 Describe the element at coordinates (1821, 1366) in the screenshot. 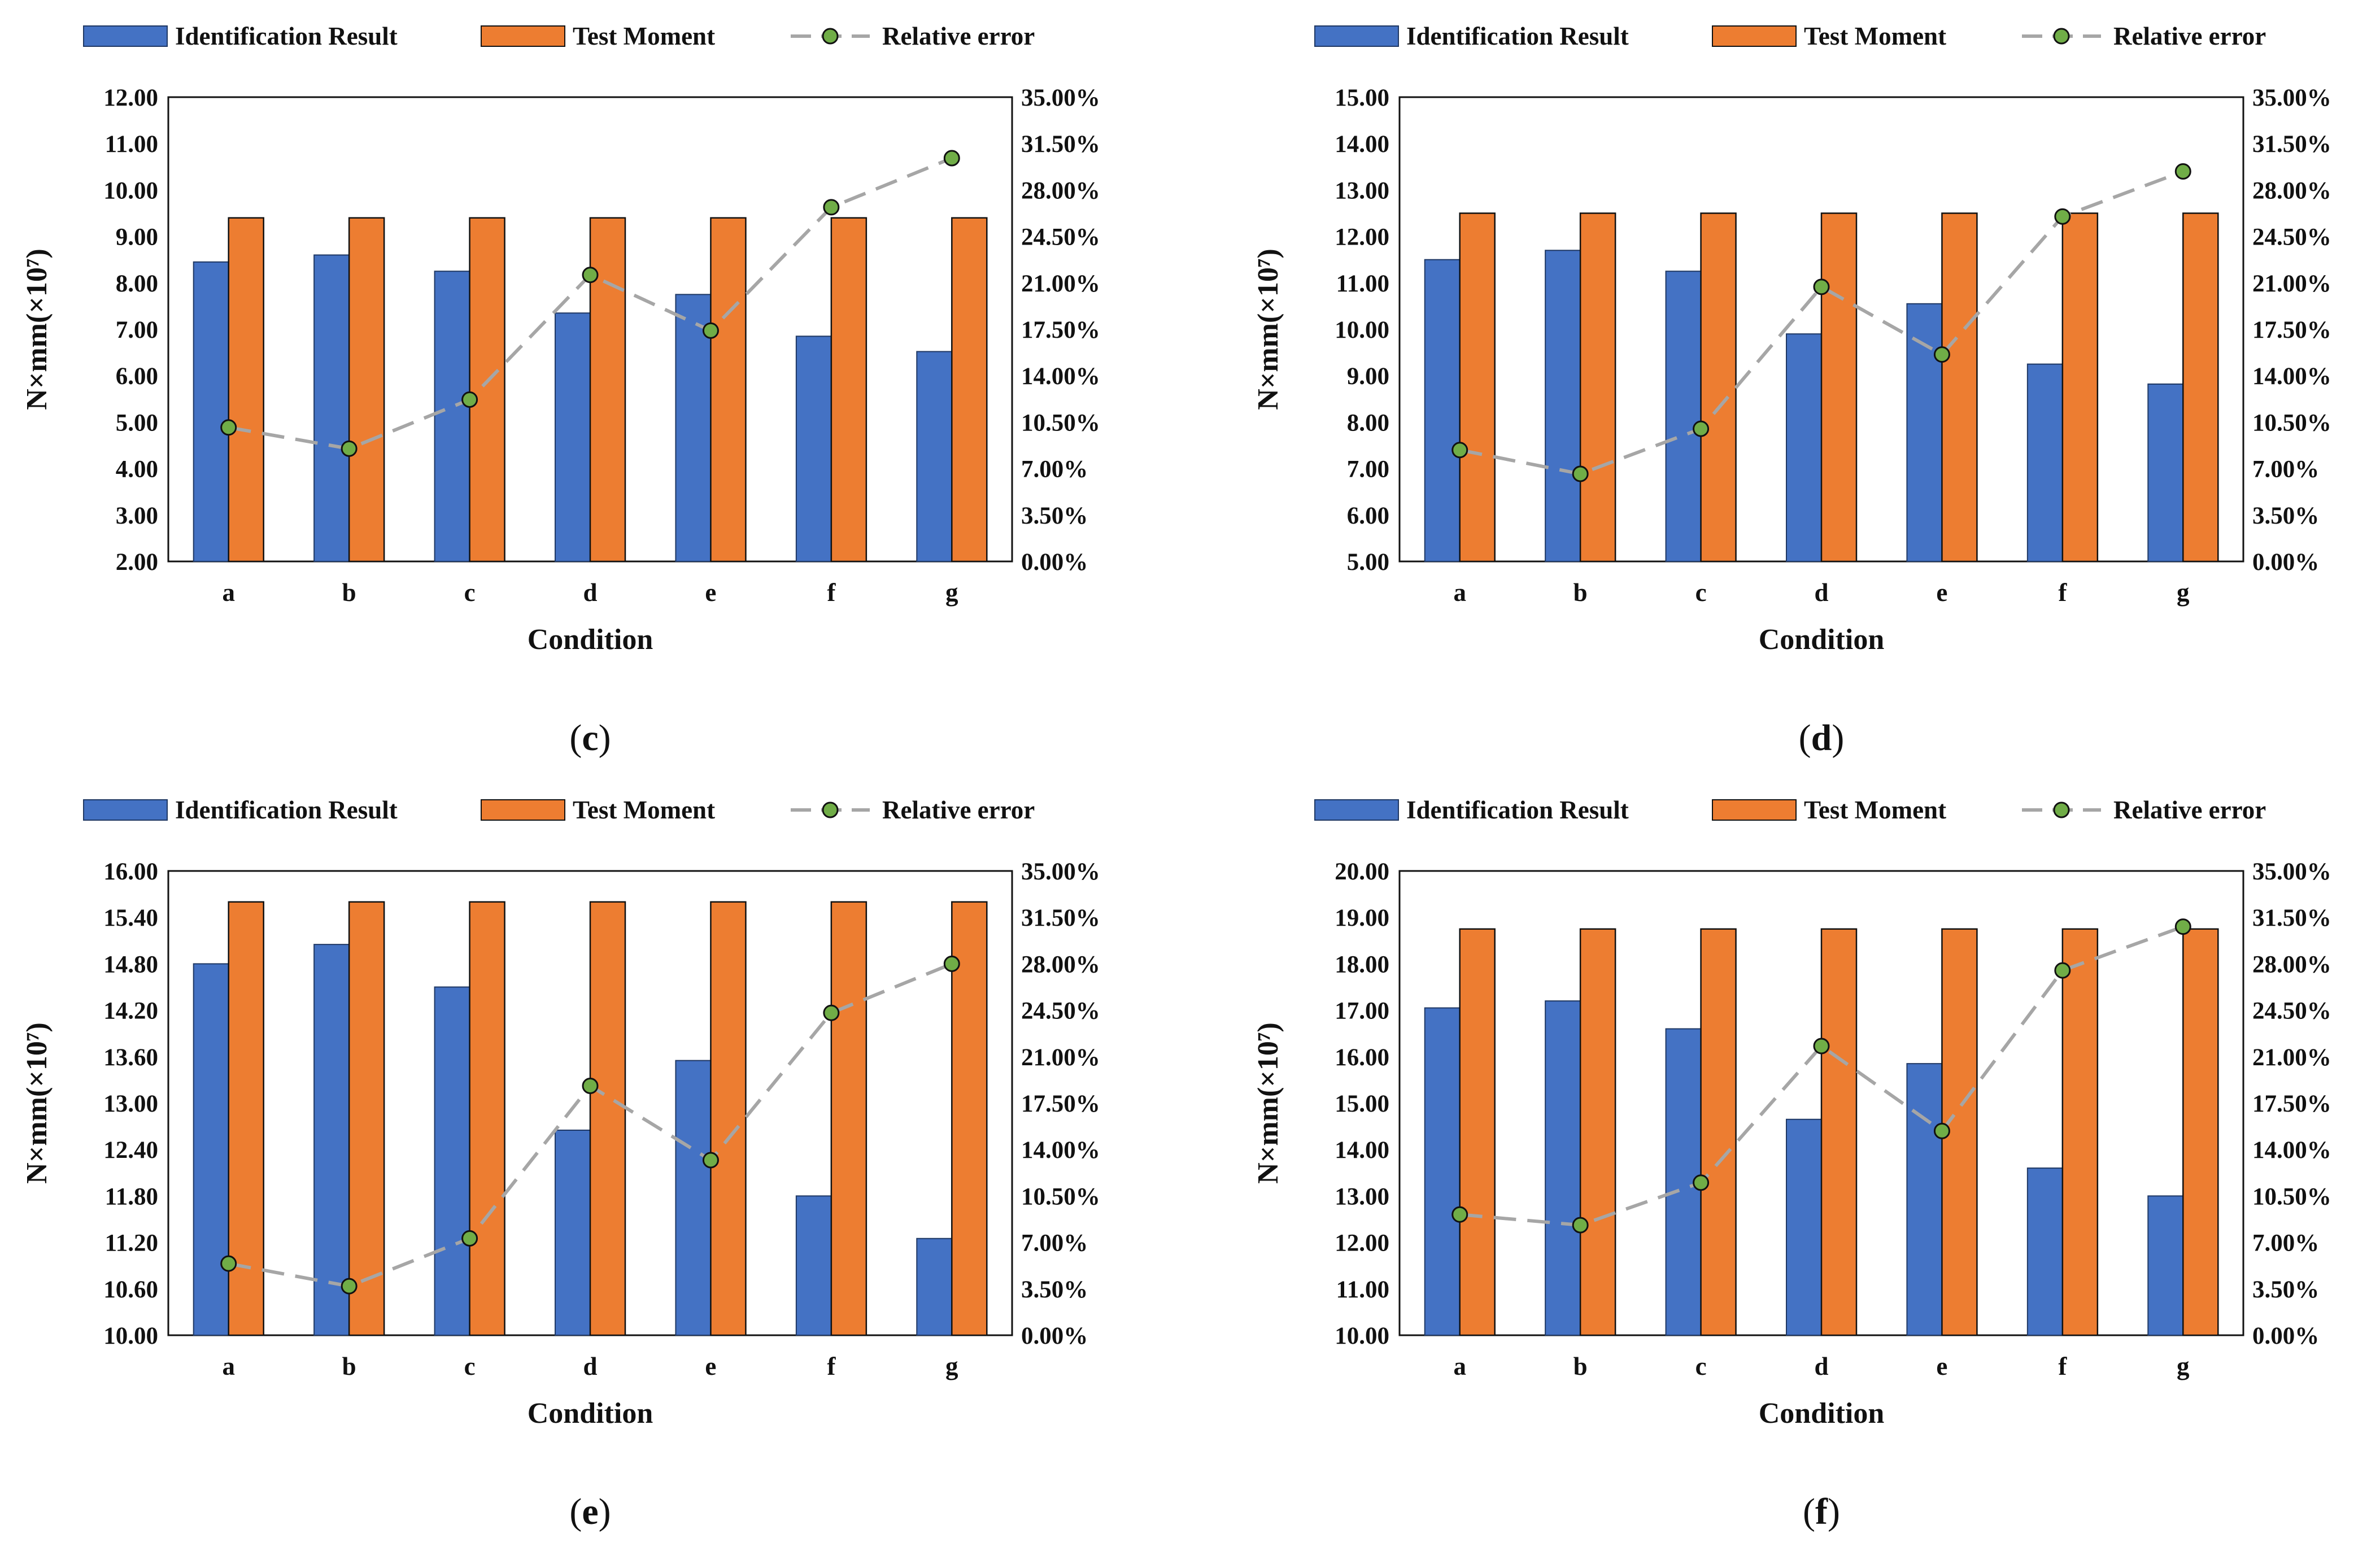

I see `x-tick-label-d: d` at that location.